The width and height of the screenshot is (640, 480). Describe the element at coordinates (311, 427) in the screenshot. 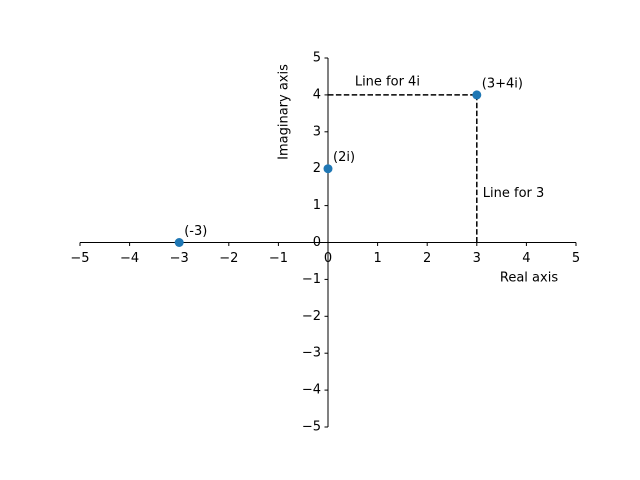

I see `y-tick-label: −5` at that location.